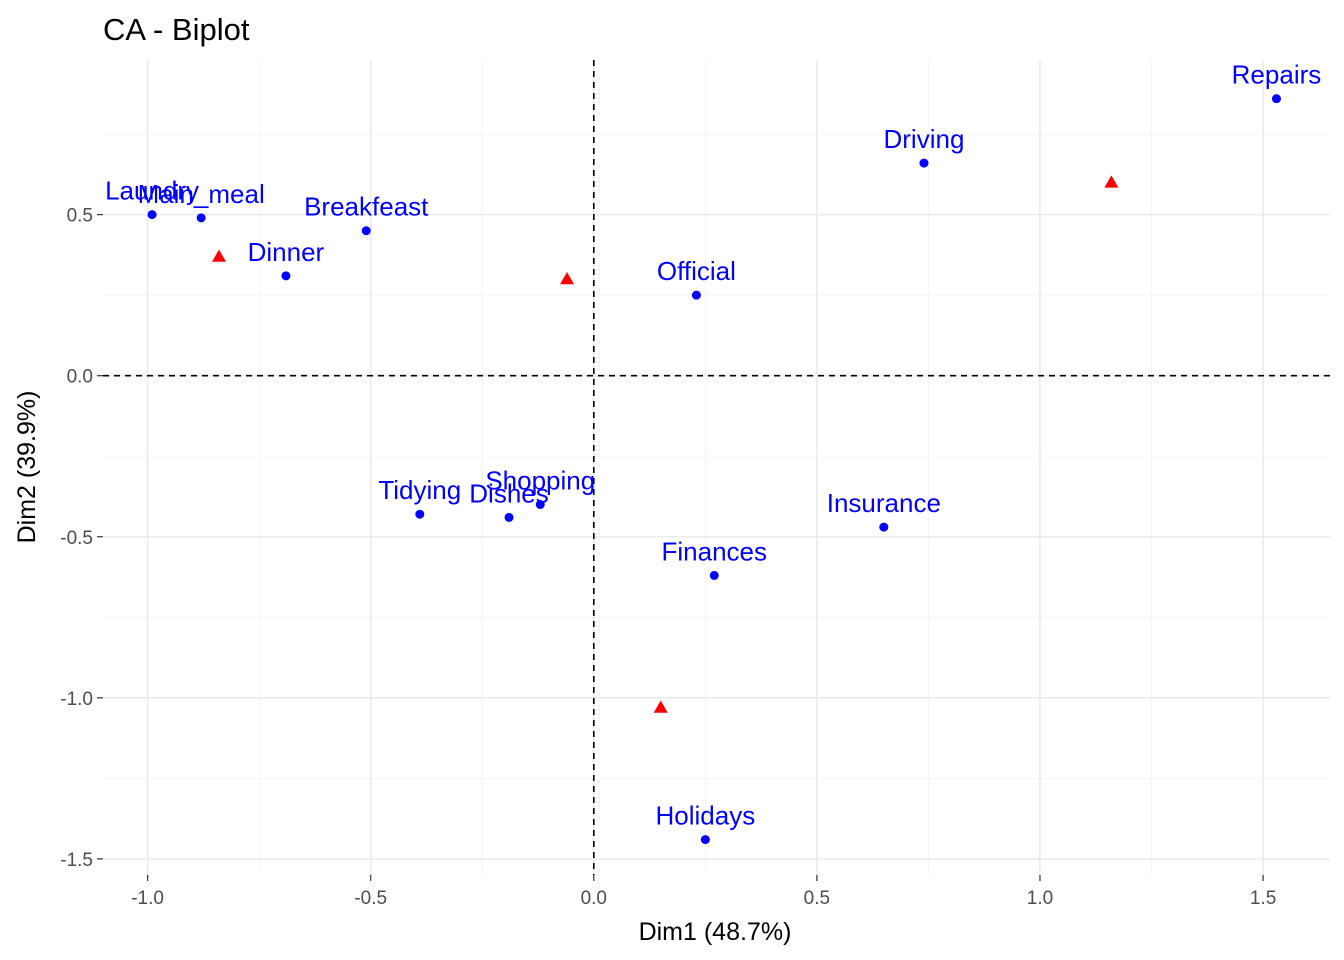  Describe the element at coordinates (715, 551) in the screenshot. I see `row-point-label: Finances` at that location.